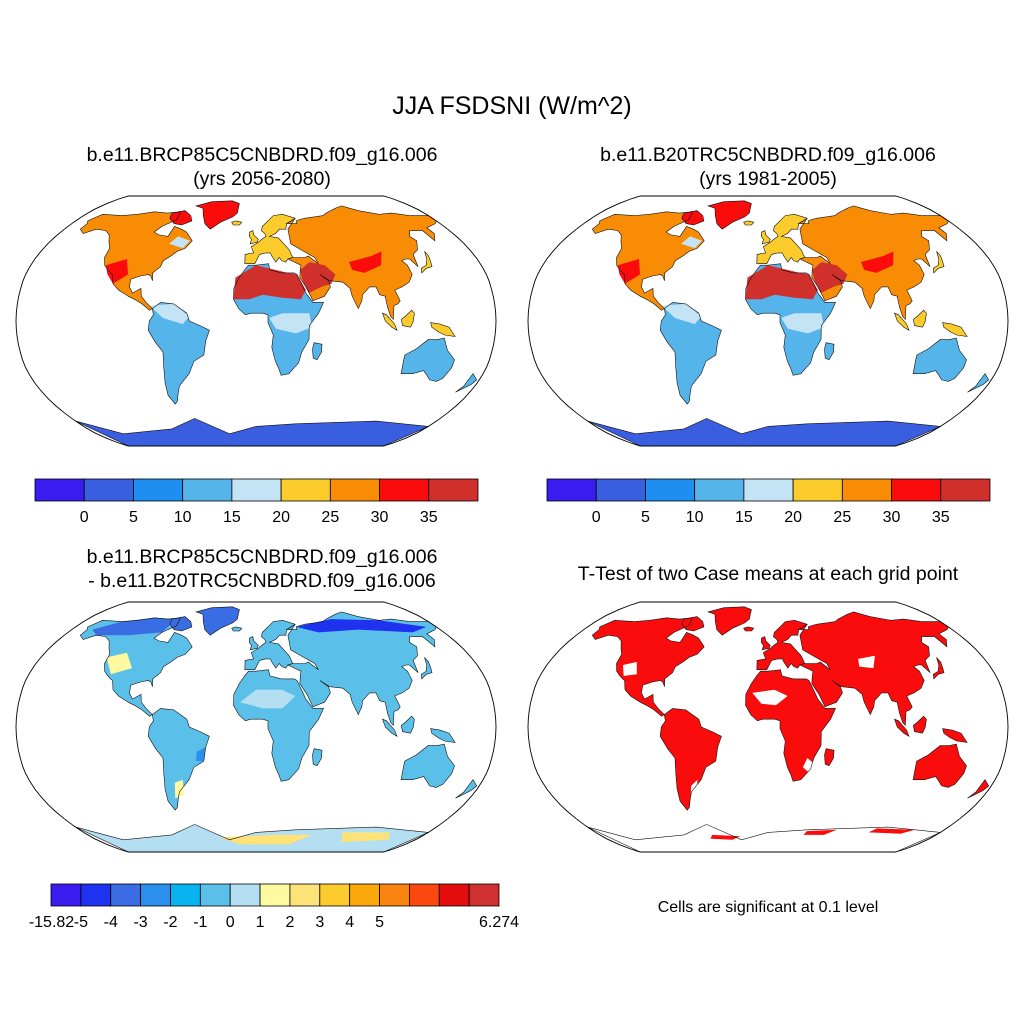 This screenshot has width=1024, height=1024. Describe the element at coordinates (319, 922) in the screenshot. I see `colorbar-tick-label: 3` at that location.